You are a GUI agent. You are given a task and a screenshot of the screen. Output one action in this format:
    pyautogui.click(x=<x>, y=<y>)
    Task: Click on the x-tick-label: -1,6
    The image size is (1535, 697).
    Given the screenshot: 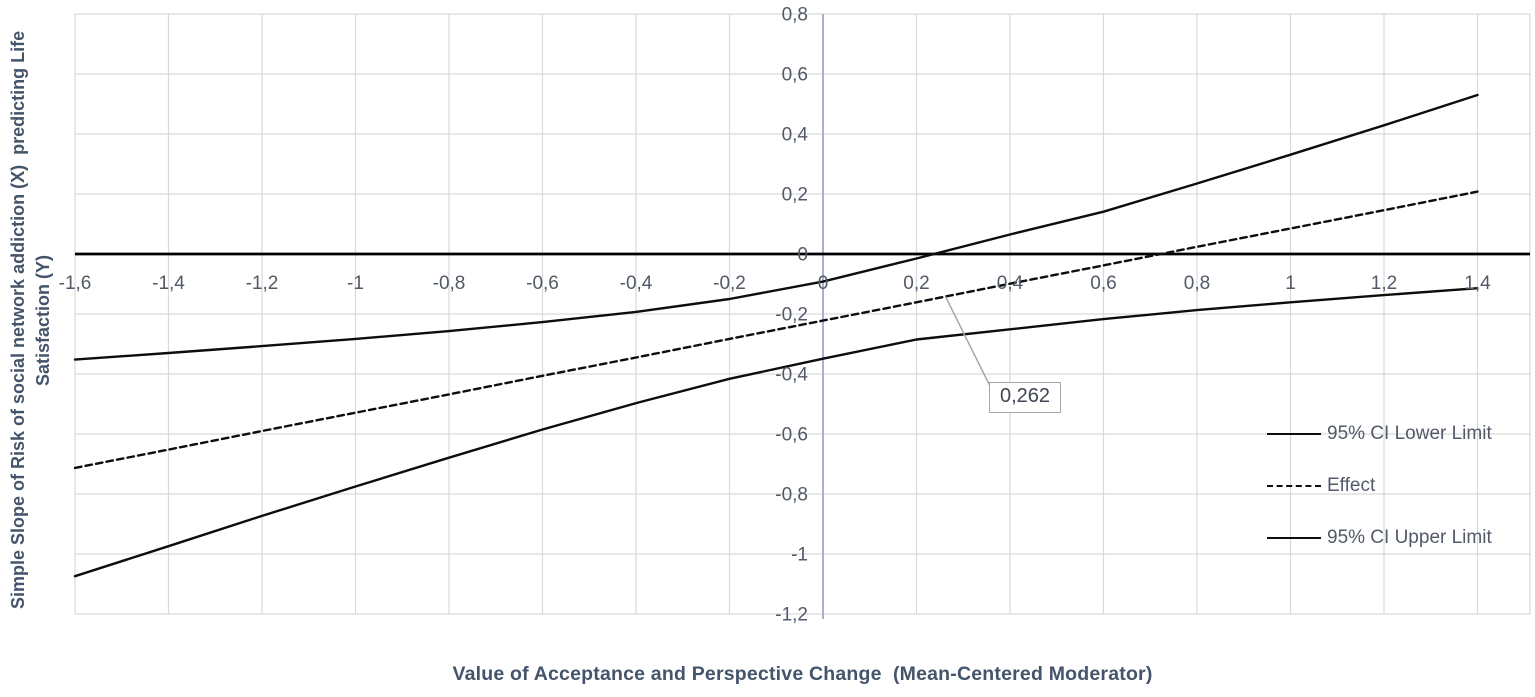 What is the action you would take?
    pyautogui.click(x=75, y=283)
    